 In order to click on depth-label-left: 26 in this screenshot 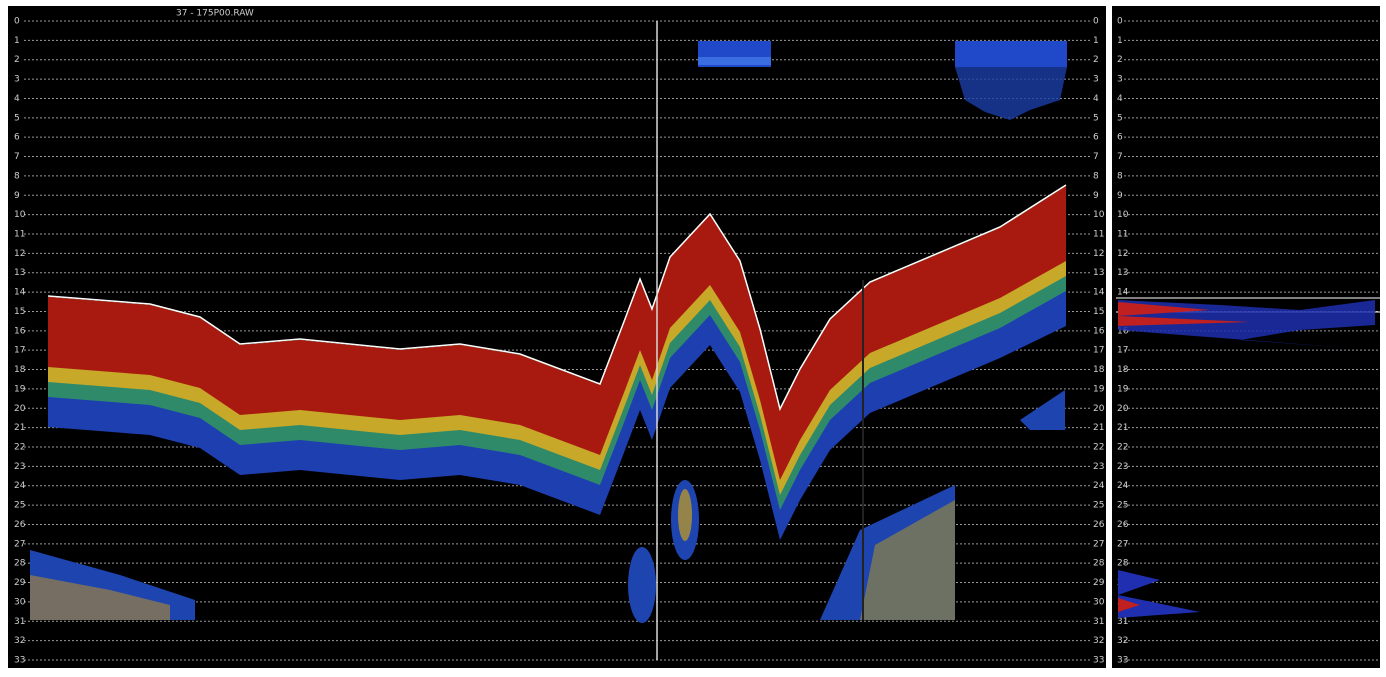, I will do `click(20, 525)`.